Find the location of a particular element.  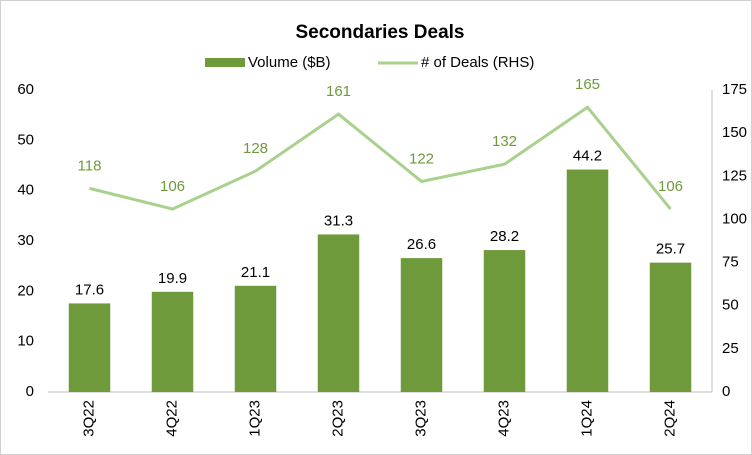

y2-tick-label: 25 is located at coordinates (730, 348).